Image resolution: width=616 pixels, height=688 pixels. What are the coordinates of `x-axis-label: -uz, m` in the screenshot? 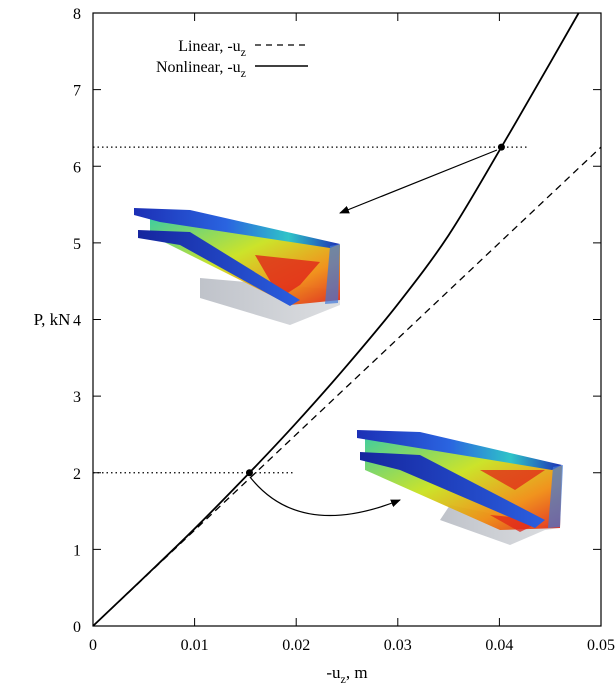 It's located at (346, 674).